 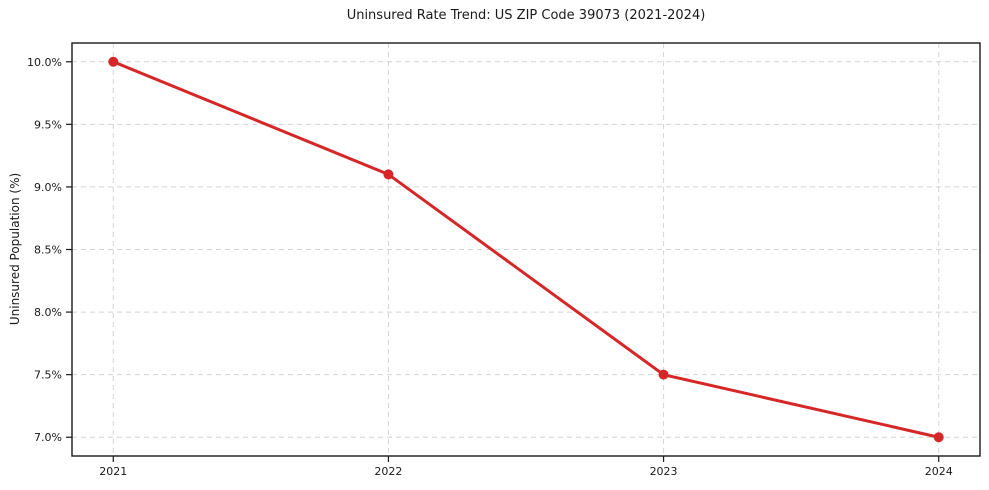 What do you see at coordinates (113, 471) in the screenshot?
I see `x-tick-label: 2021` at bounding box center [113, 471].